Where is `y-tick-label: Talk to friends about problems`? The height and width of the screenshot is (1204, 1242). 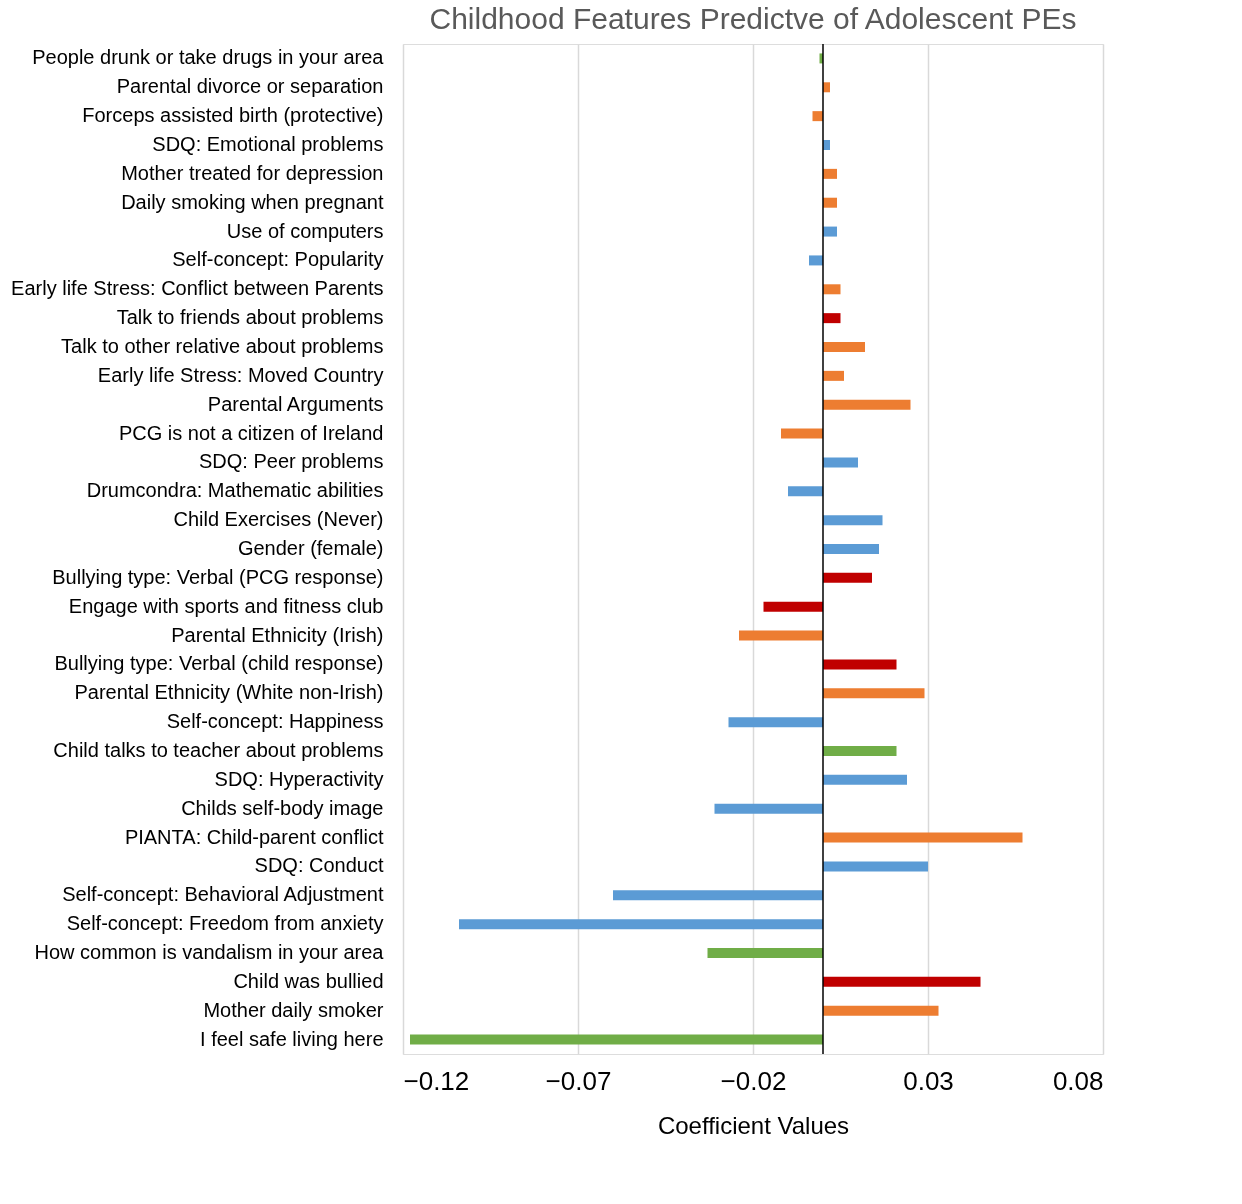 y-tick-label: Talk to friends about problems is located at coordinates (250, 317).